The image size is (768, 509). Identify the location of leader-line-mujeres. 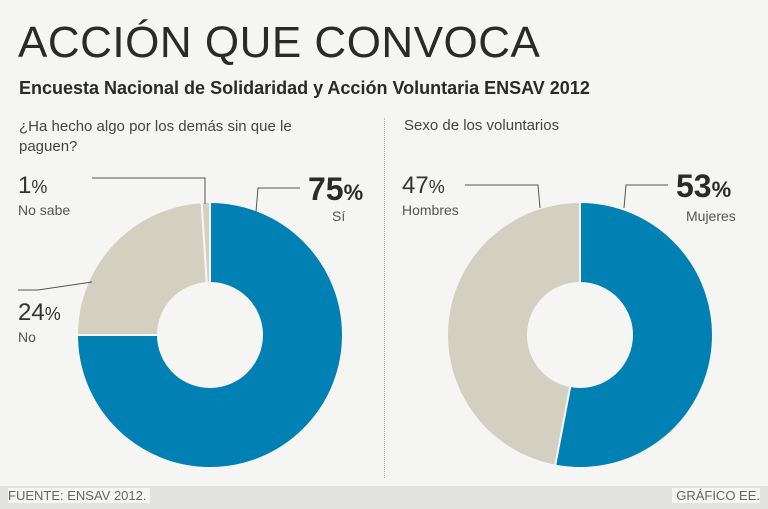
(645, 196).